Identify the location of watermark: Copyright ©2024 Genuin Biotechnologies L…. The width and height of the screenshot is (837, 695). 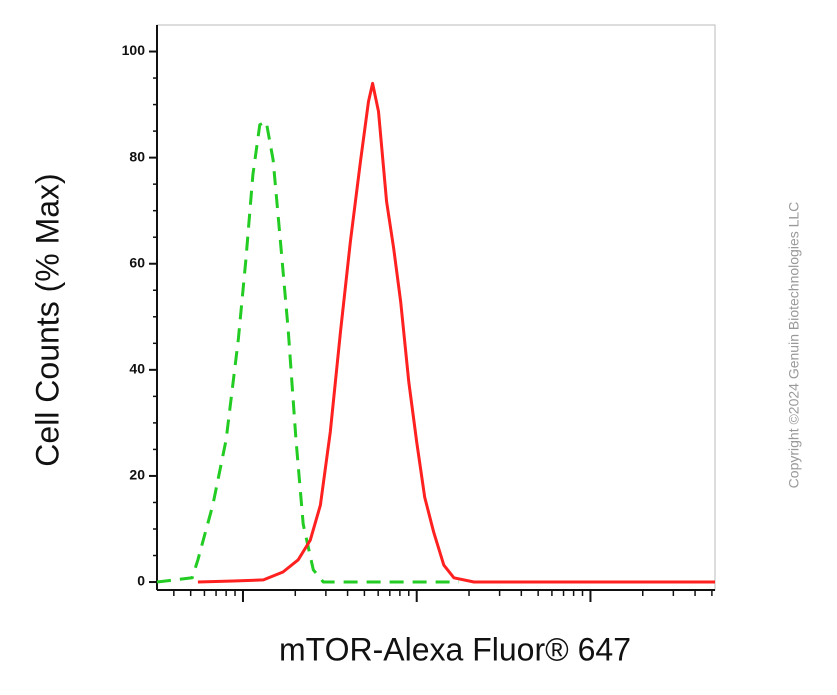
(794, 345).